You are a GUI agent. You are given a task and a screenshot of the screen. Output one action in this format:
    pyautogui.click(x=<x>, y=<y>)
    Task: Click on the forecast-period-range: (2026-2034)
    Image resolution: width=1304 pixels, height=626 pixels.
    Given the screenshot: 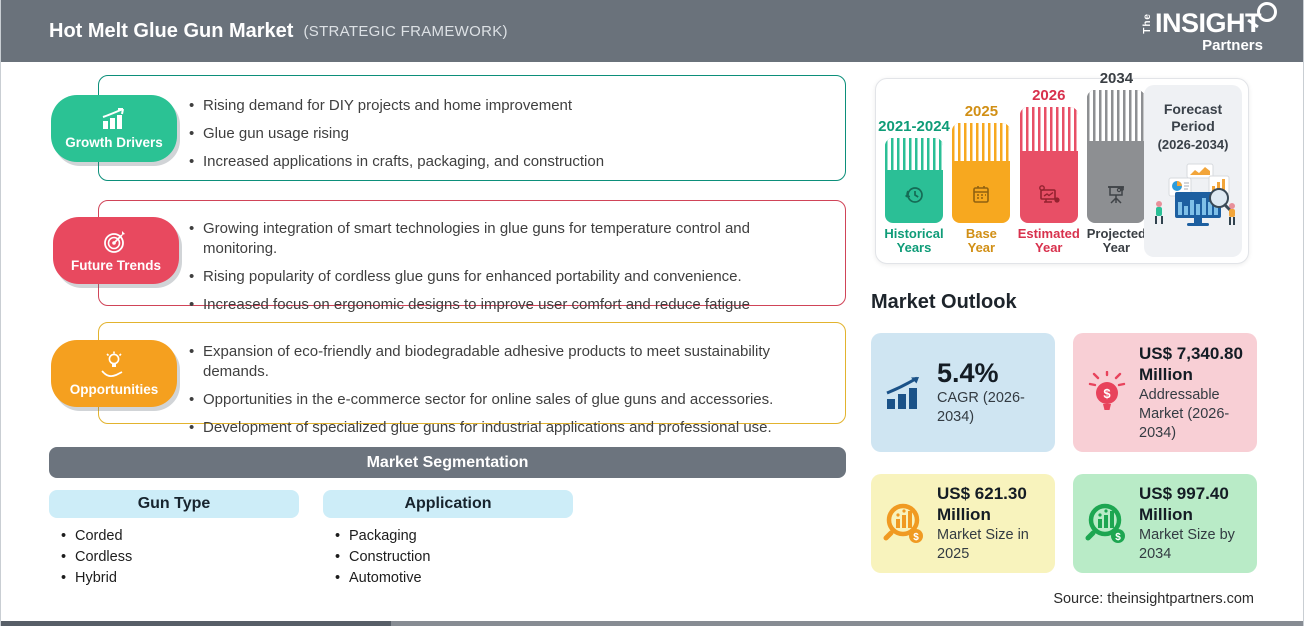 What is the action you would take?
    pyautogui.click(x=1193, y=144)
    